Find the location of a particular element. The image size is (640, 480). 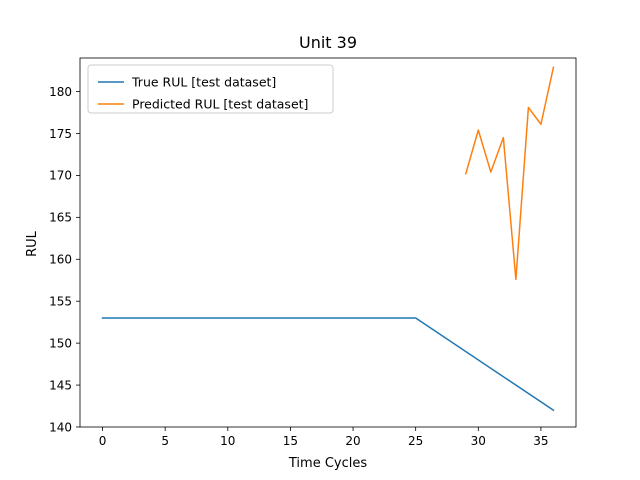

legend-box is located at coordinates (210, 89).